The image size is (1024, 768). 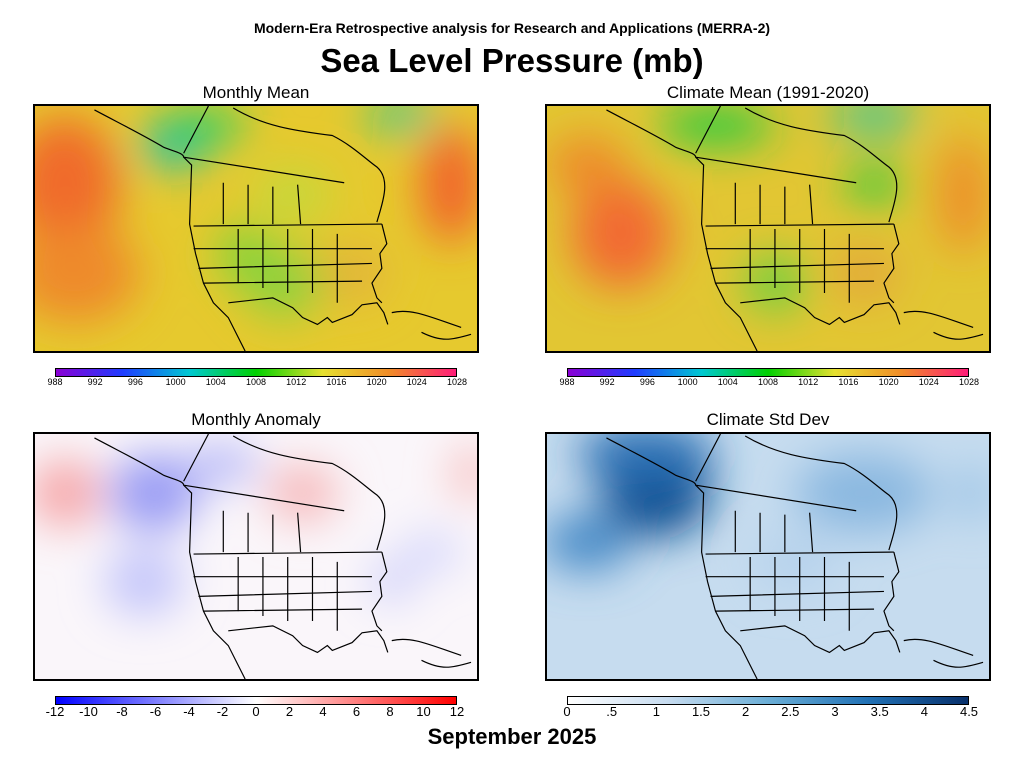 I want to click on colorbar-tick-label: 992, so click(x=607, y=382).